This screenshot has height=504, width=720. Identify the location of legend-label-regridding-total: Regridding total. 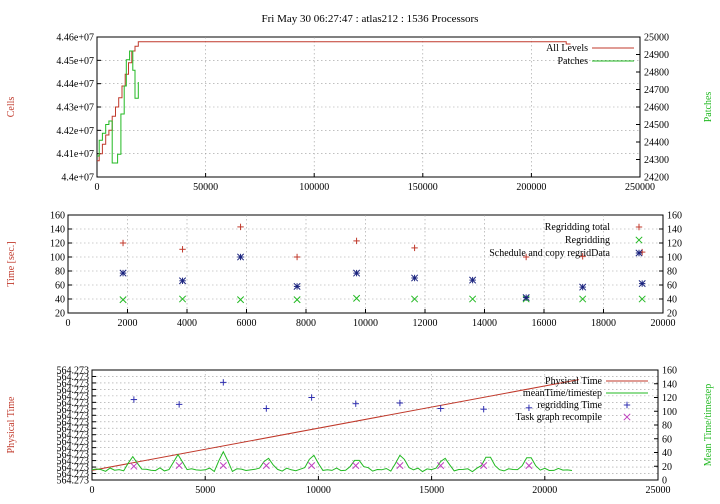
(577, 227).